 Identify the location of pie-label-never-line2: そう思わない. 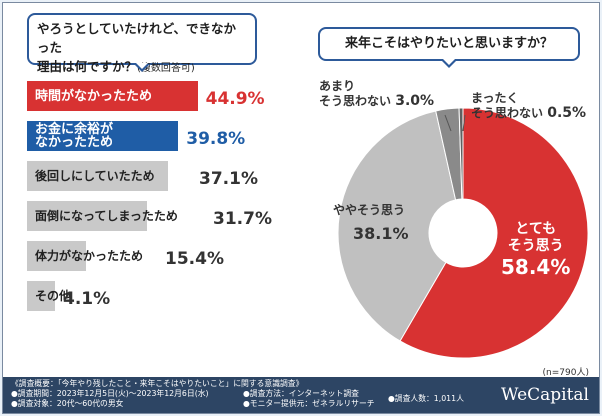
(507, 113).